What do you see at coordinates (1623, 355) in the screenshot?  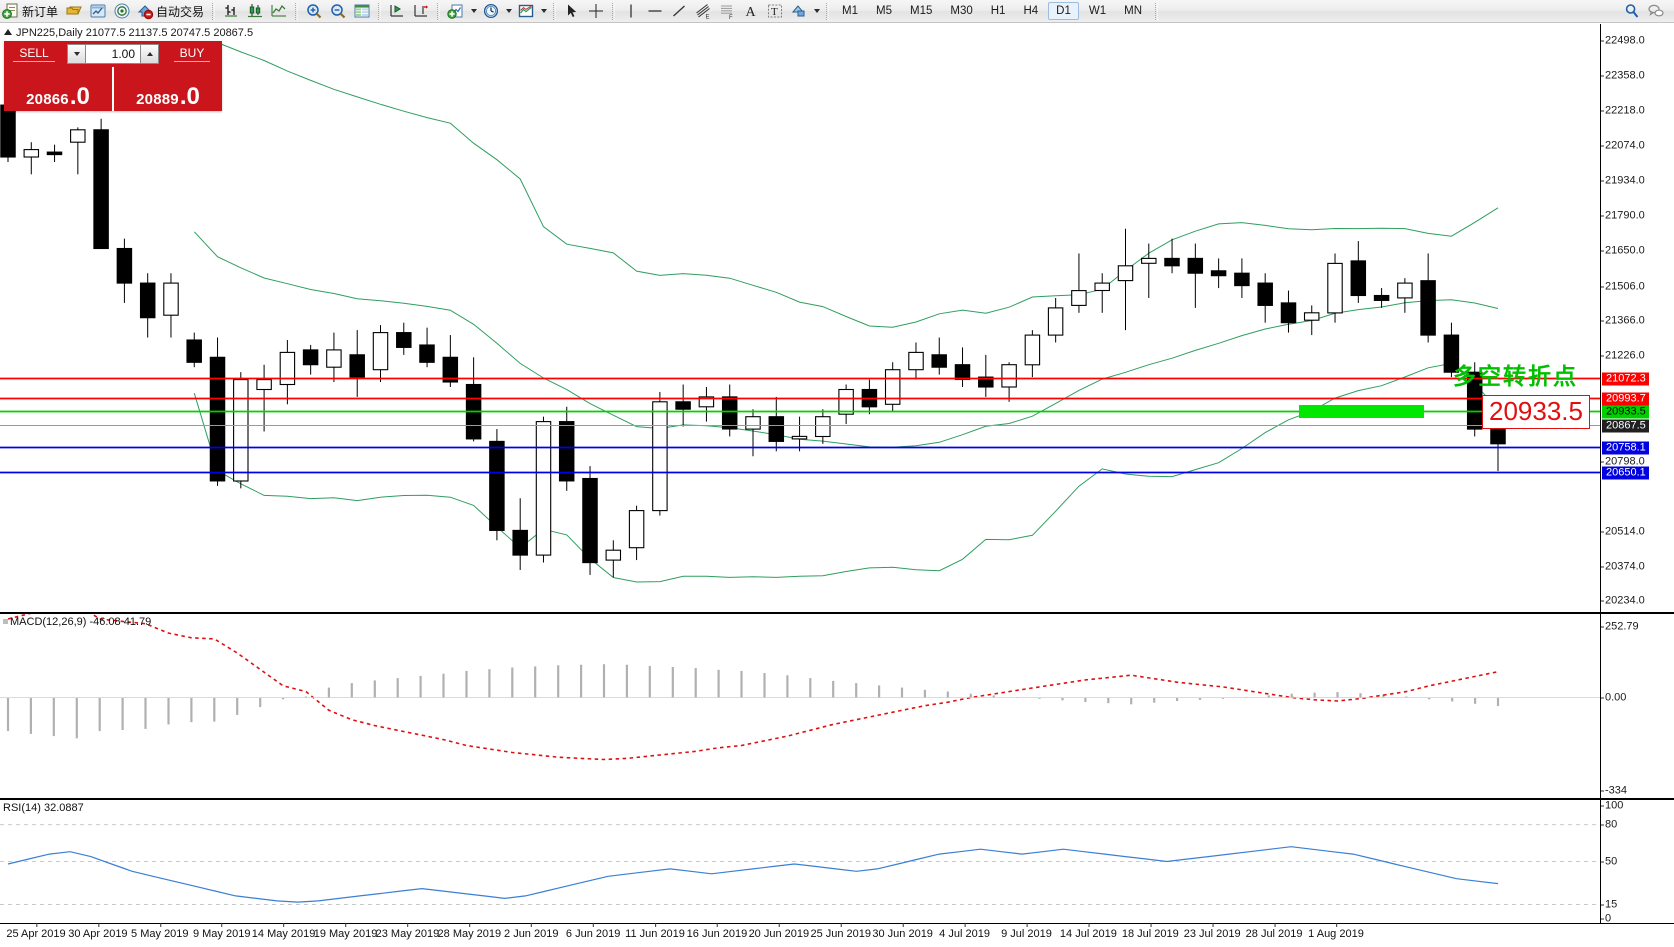 I see `price-axis-tick: 21226.0` at bounding box center [1623, 355].